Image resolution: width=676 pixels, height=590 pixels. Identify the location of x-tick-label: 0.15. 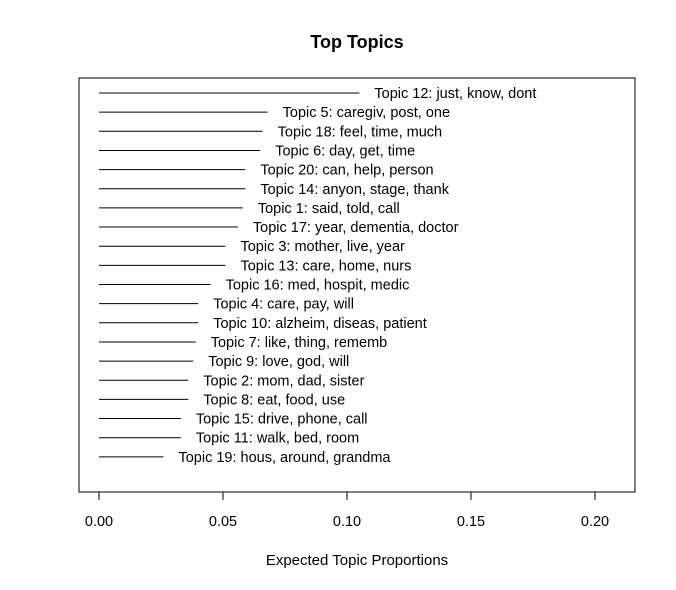
(471, 522).